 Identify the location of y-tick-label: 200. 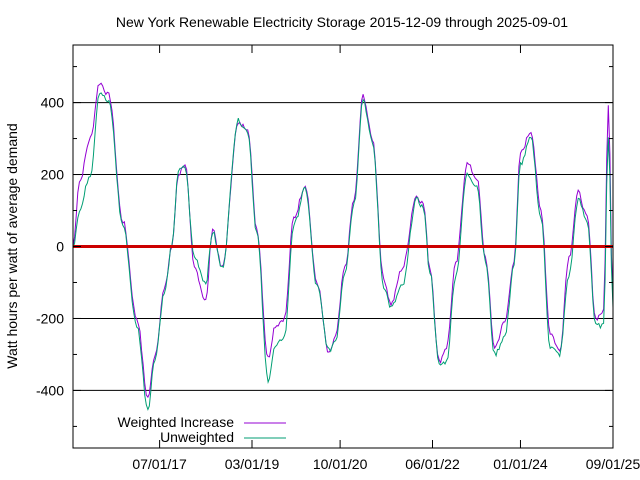
(53, 175).